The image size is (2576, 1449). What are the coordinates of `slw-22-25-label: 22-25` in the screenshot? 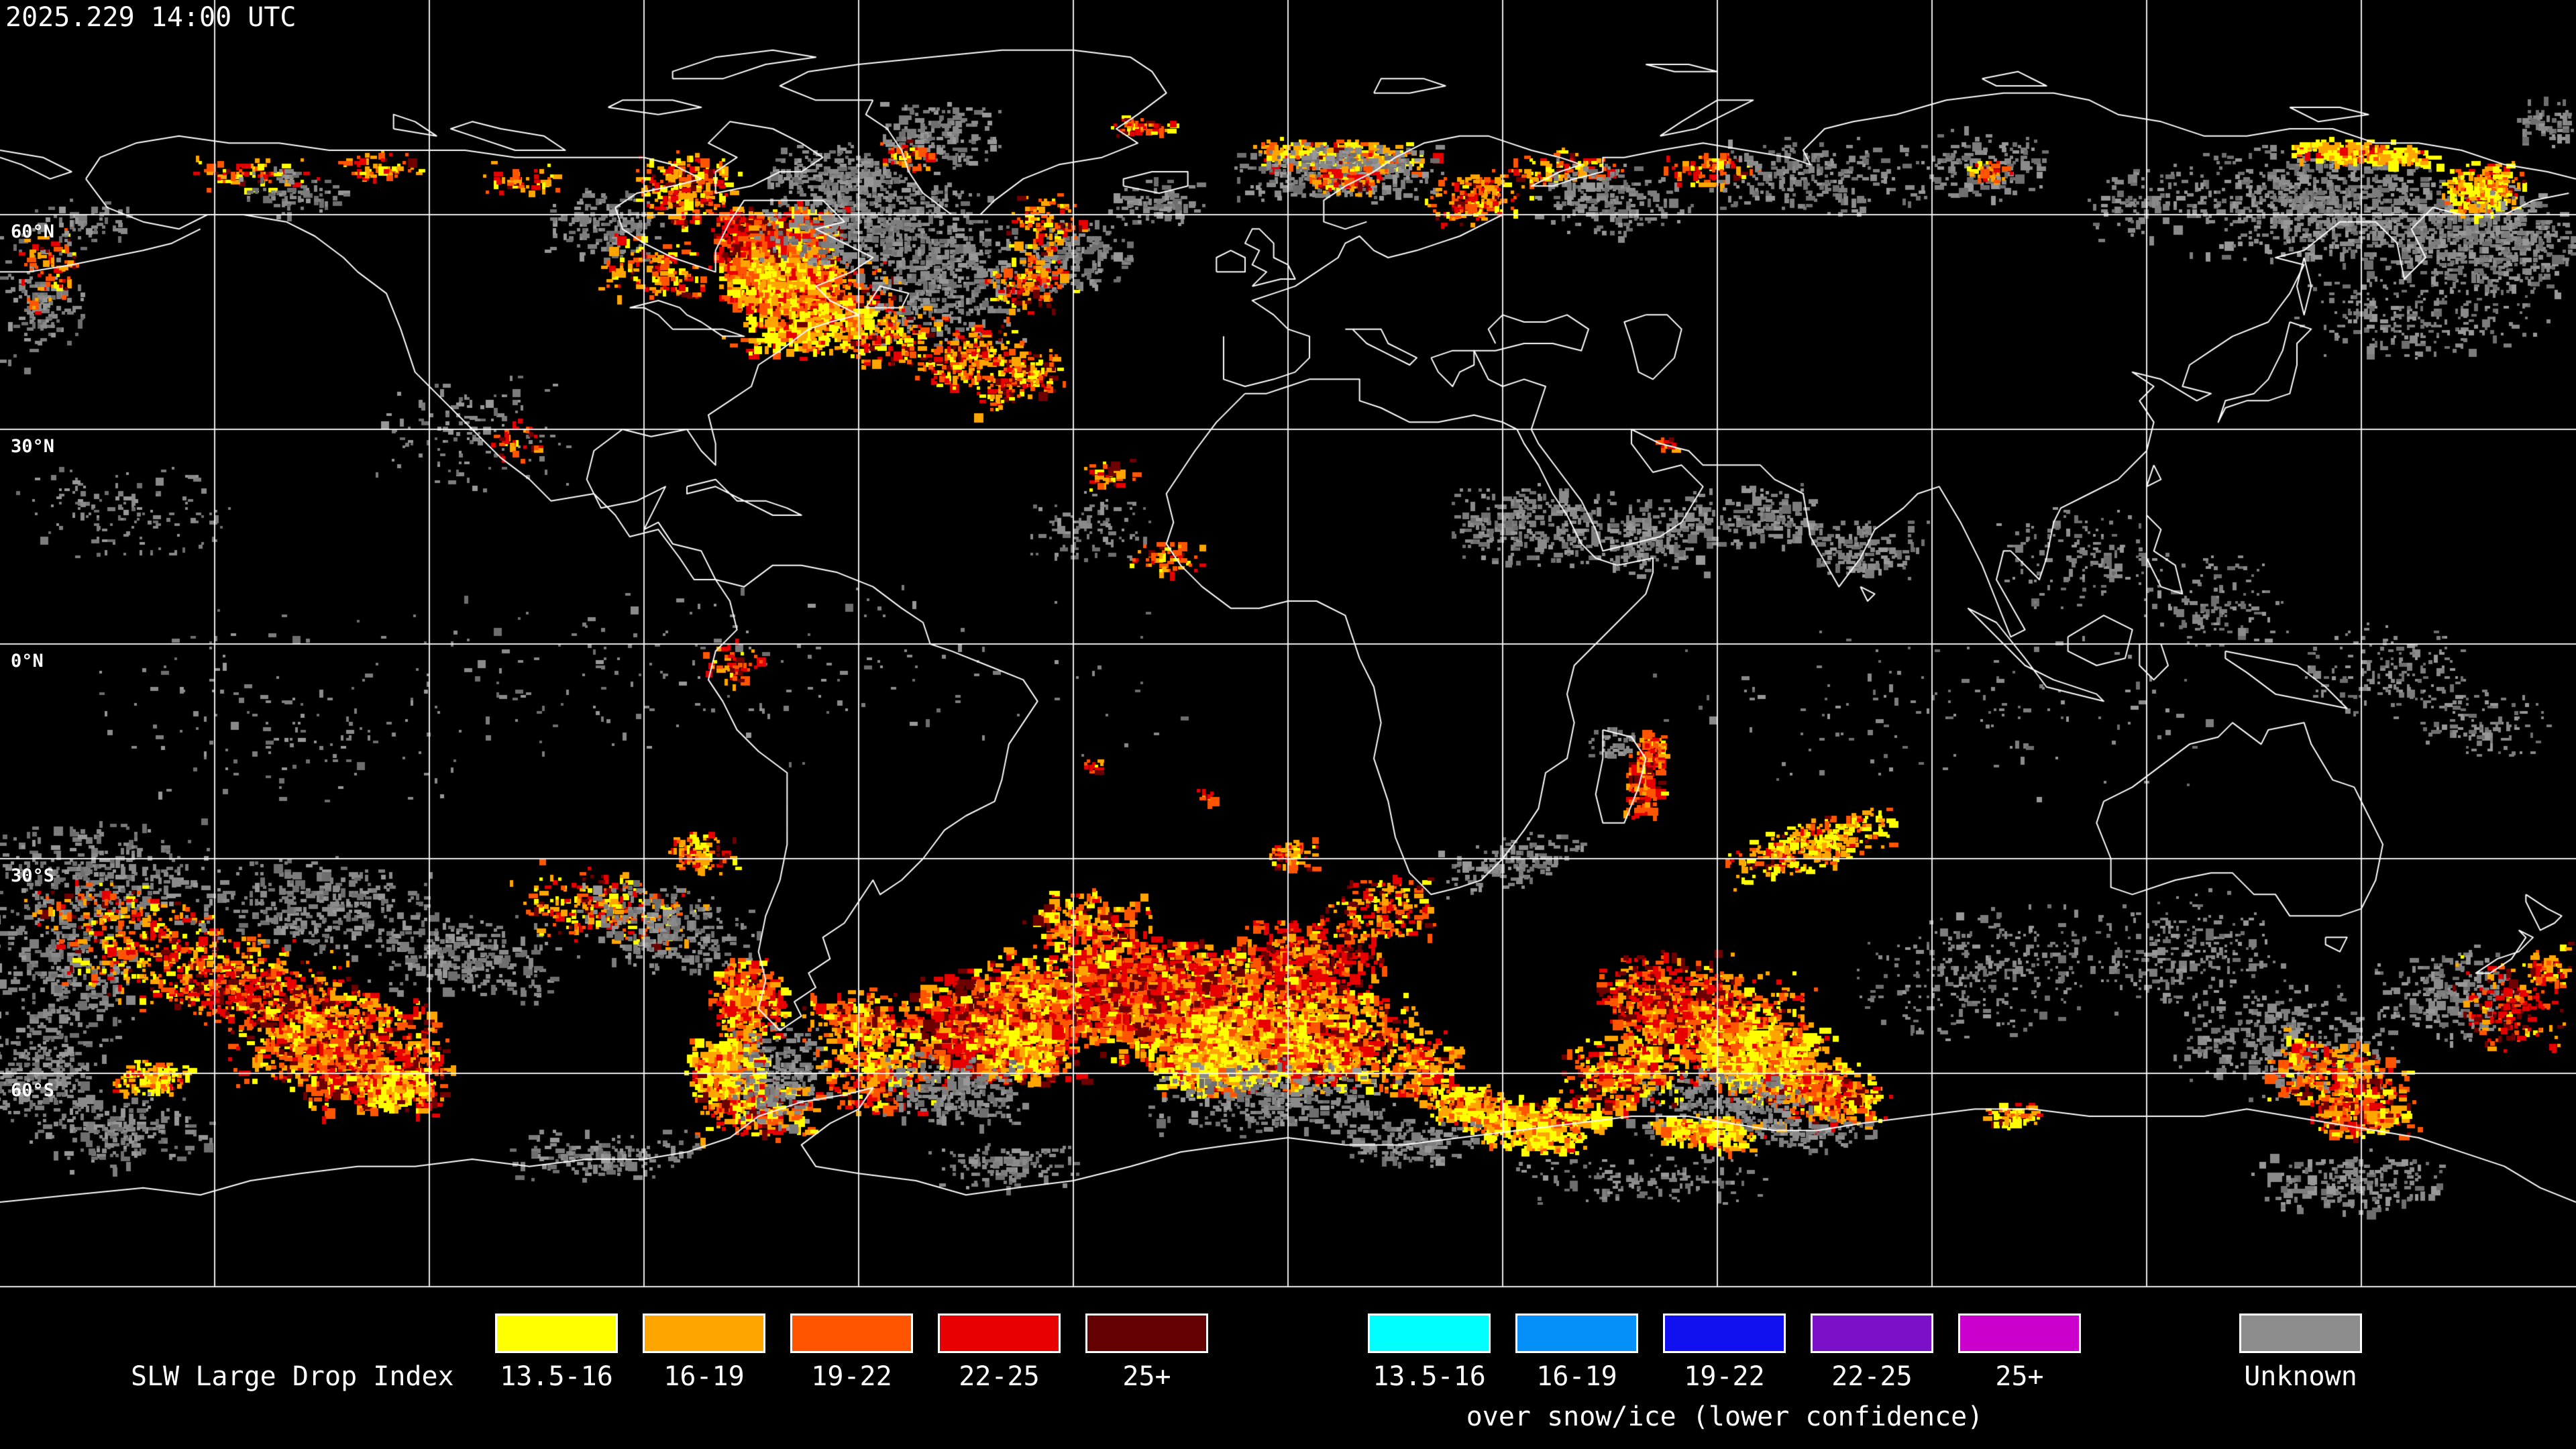 It's located at (999, 1376).